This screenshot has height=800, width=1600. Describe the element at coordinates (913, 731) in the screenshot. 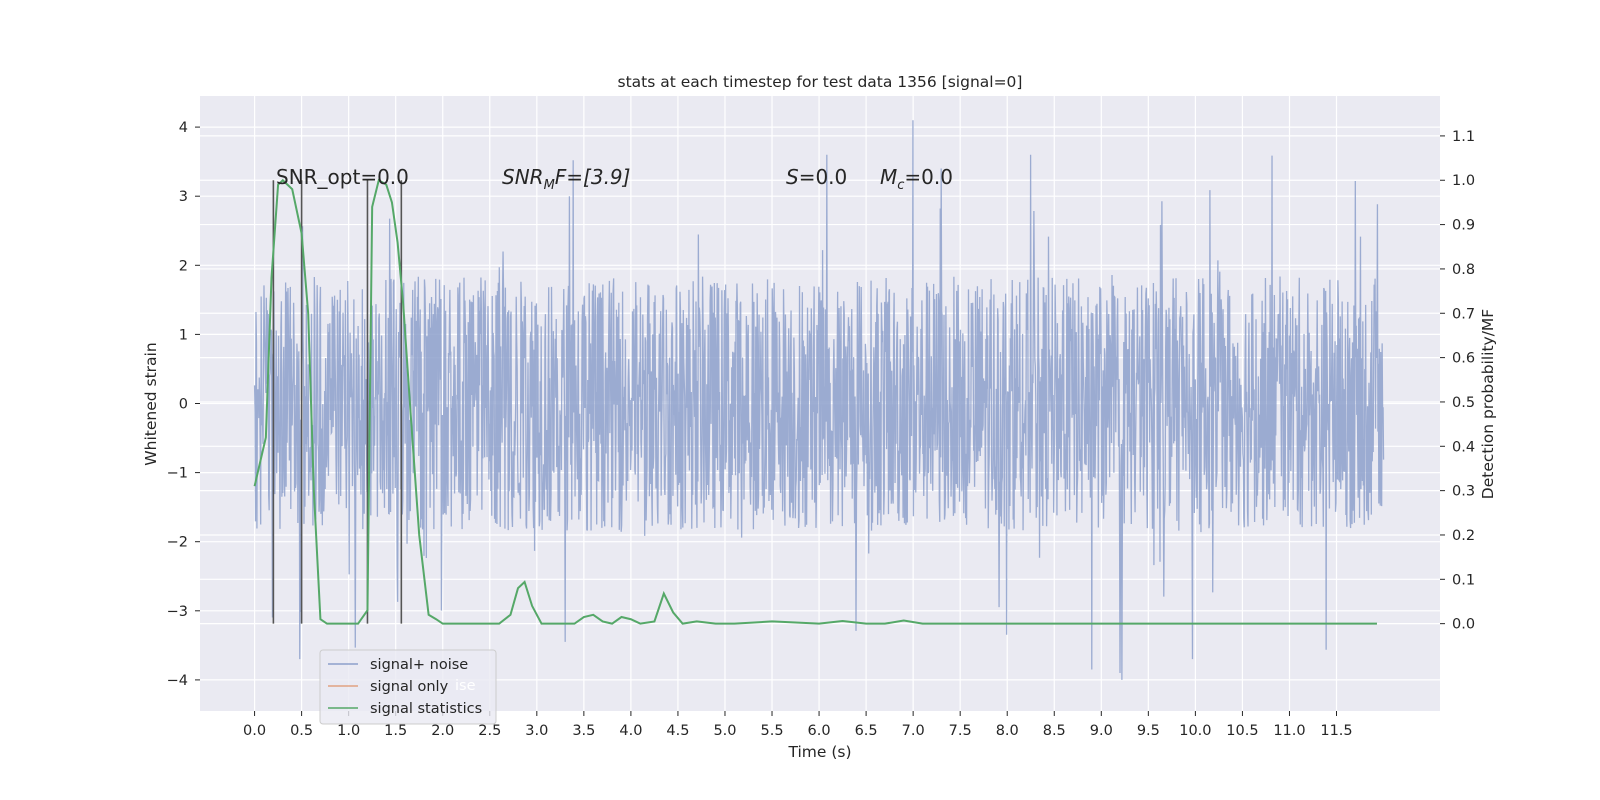

I see `x-tick-label: 7.0` at that location.